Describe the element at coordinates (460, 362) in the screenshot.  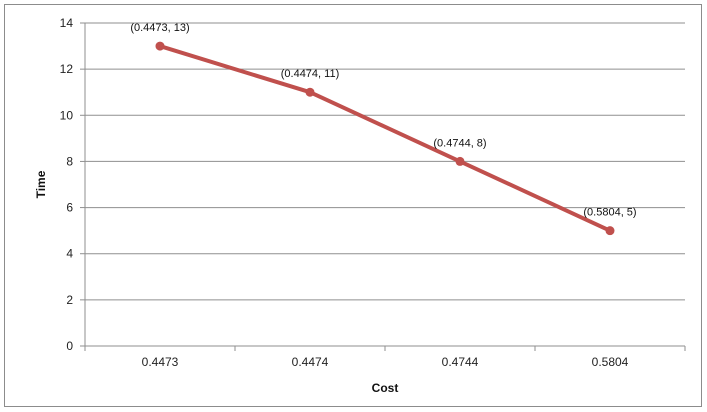
I see `x-tick-label: 0.4744` at that location.